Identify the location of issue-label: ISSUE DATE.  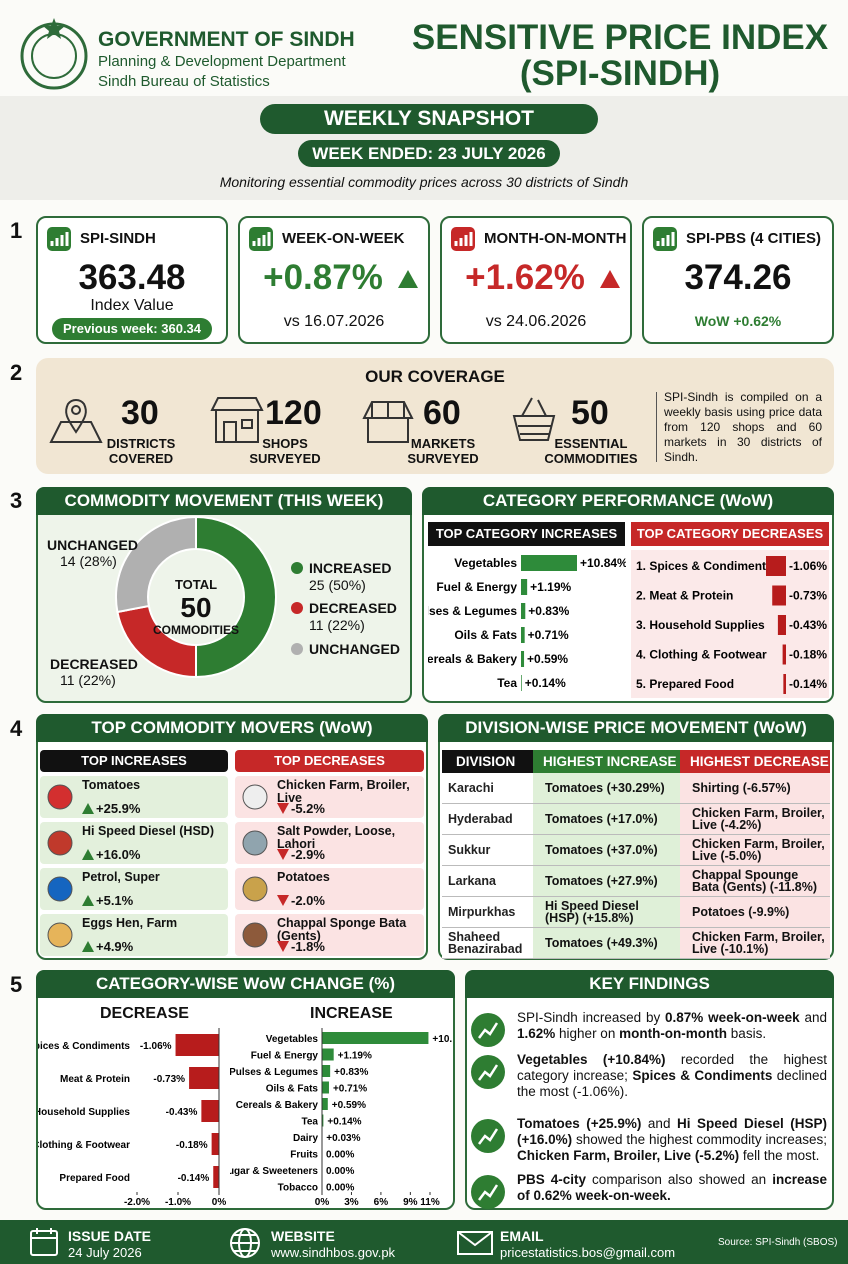
(109, 1236).